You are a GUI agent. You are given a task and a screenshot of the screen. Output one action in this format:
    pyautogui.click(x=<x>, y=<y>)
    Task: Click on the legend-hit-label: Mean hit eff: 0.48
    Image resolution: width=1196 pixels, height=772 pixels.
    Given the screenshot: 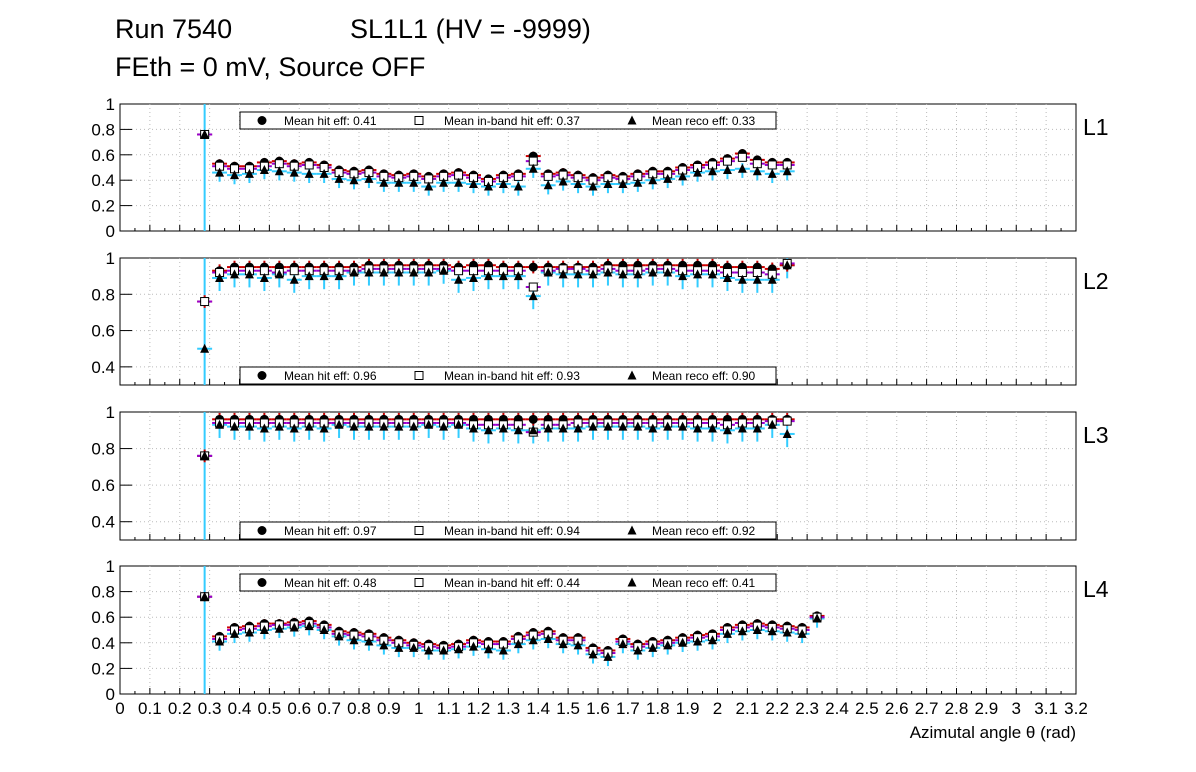 What is the action you would take?
    pyautogui.click(x=330, y=583)
    